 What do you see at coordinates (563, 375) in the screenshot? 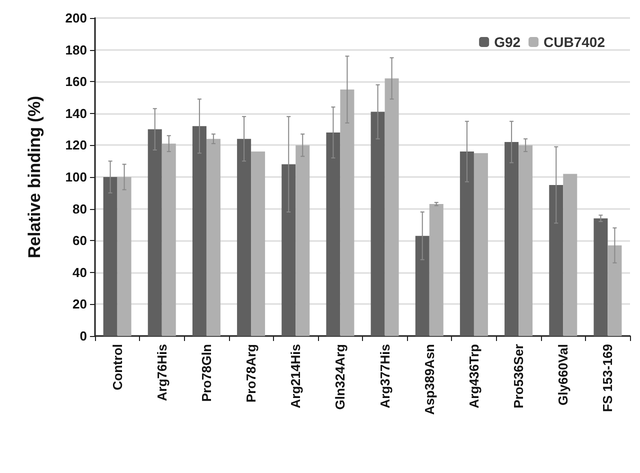
I see `x-tick-label: Gly660Val` at bounding box center [563, 375].